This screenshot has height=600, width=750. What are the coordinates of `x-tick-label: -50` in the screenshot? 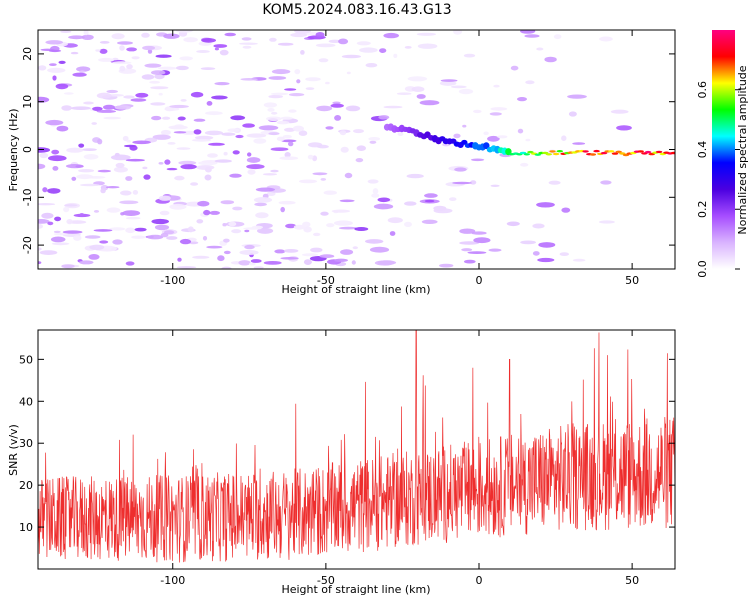 It's located at (326, 580).